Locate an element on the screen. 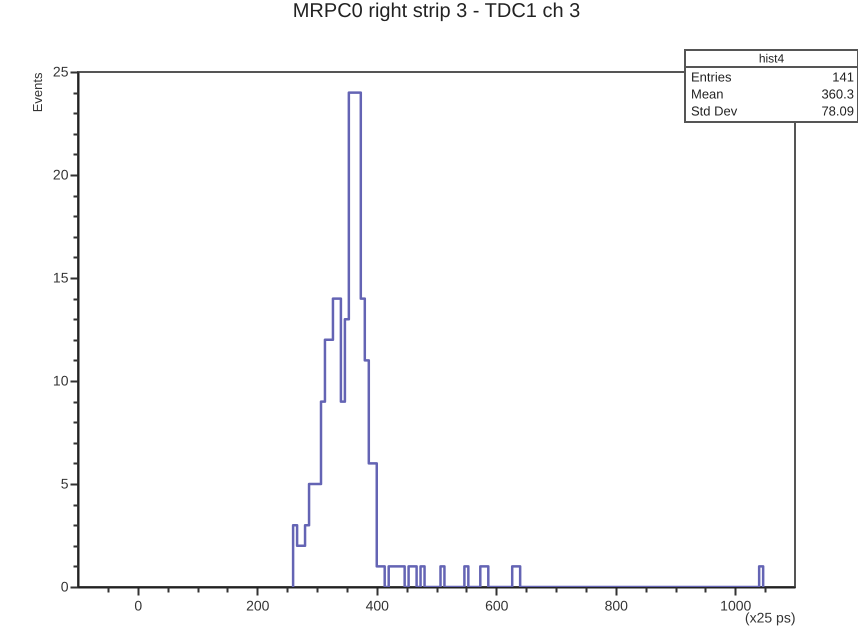  y-axis-title: Events is located at coordinates (37, 92).